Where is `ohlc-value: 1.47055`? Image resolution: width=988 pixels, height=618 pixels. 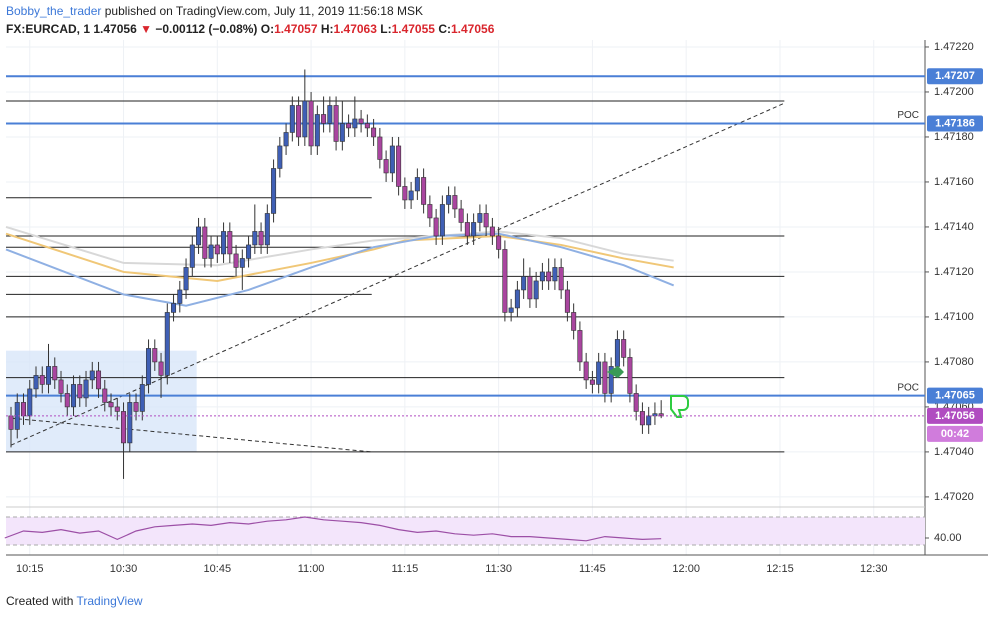
ohlc-value: 1.47055 is located at coordinates (413, 29).